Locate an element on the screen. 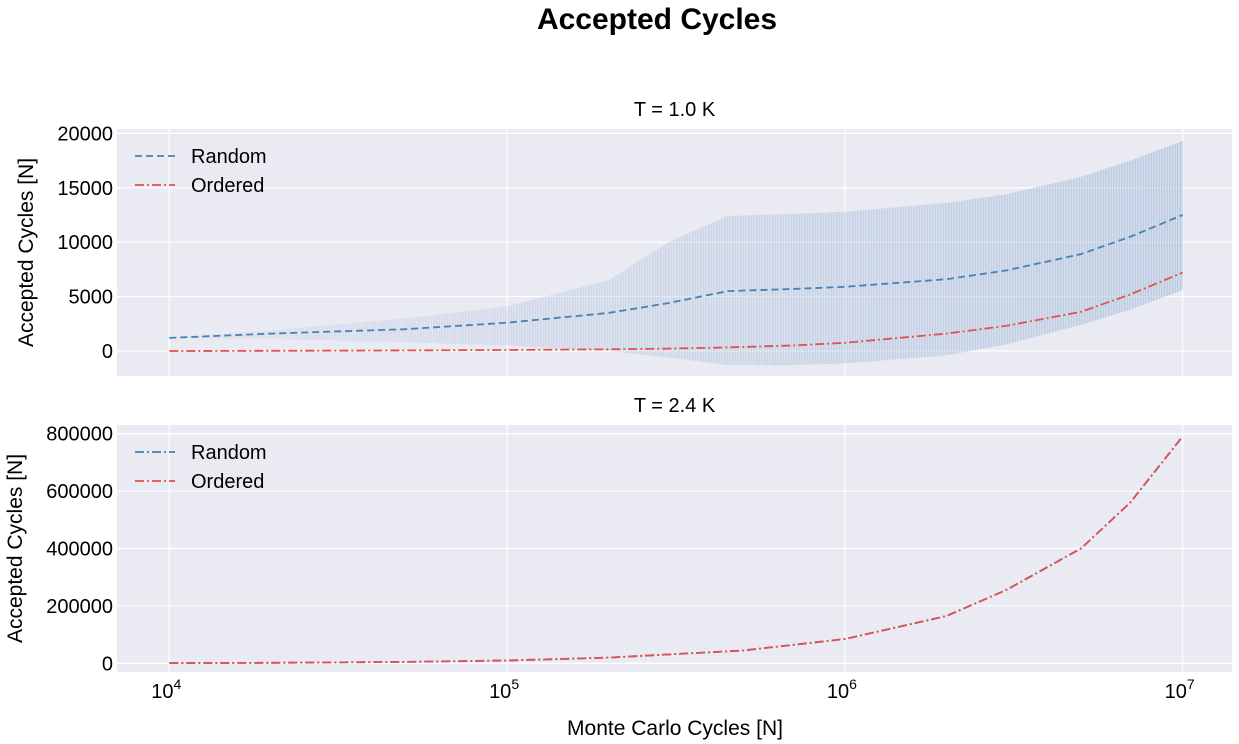 This screenshot has width=1239, height=744. y-tick-label: 10000 is located at coordinates (85, 243).